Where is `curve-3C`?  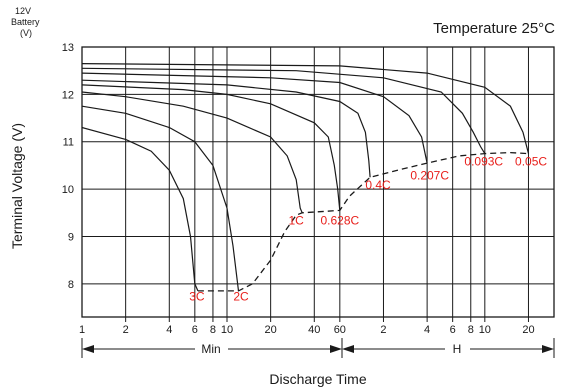 curve-3C is located at coordinates (140, 209).